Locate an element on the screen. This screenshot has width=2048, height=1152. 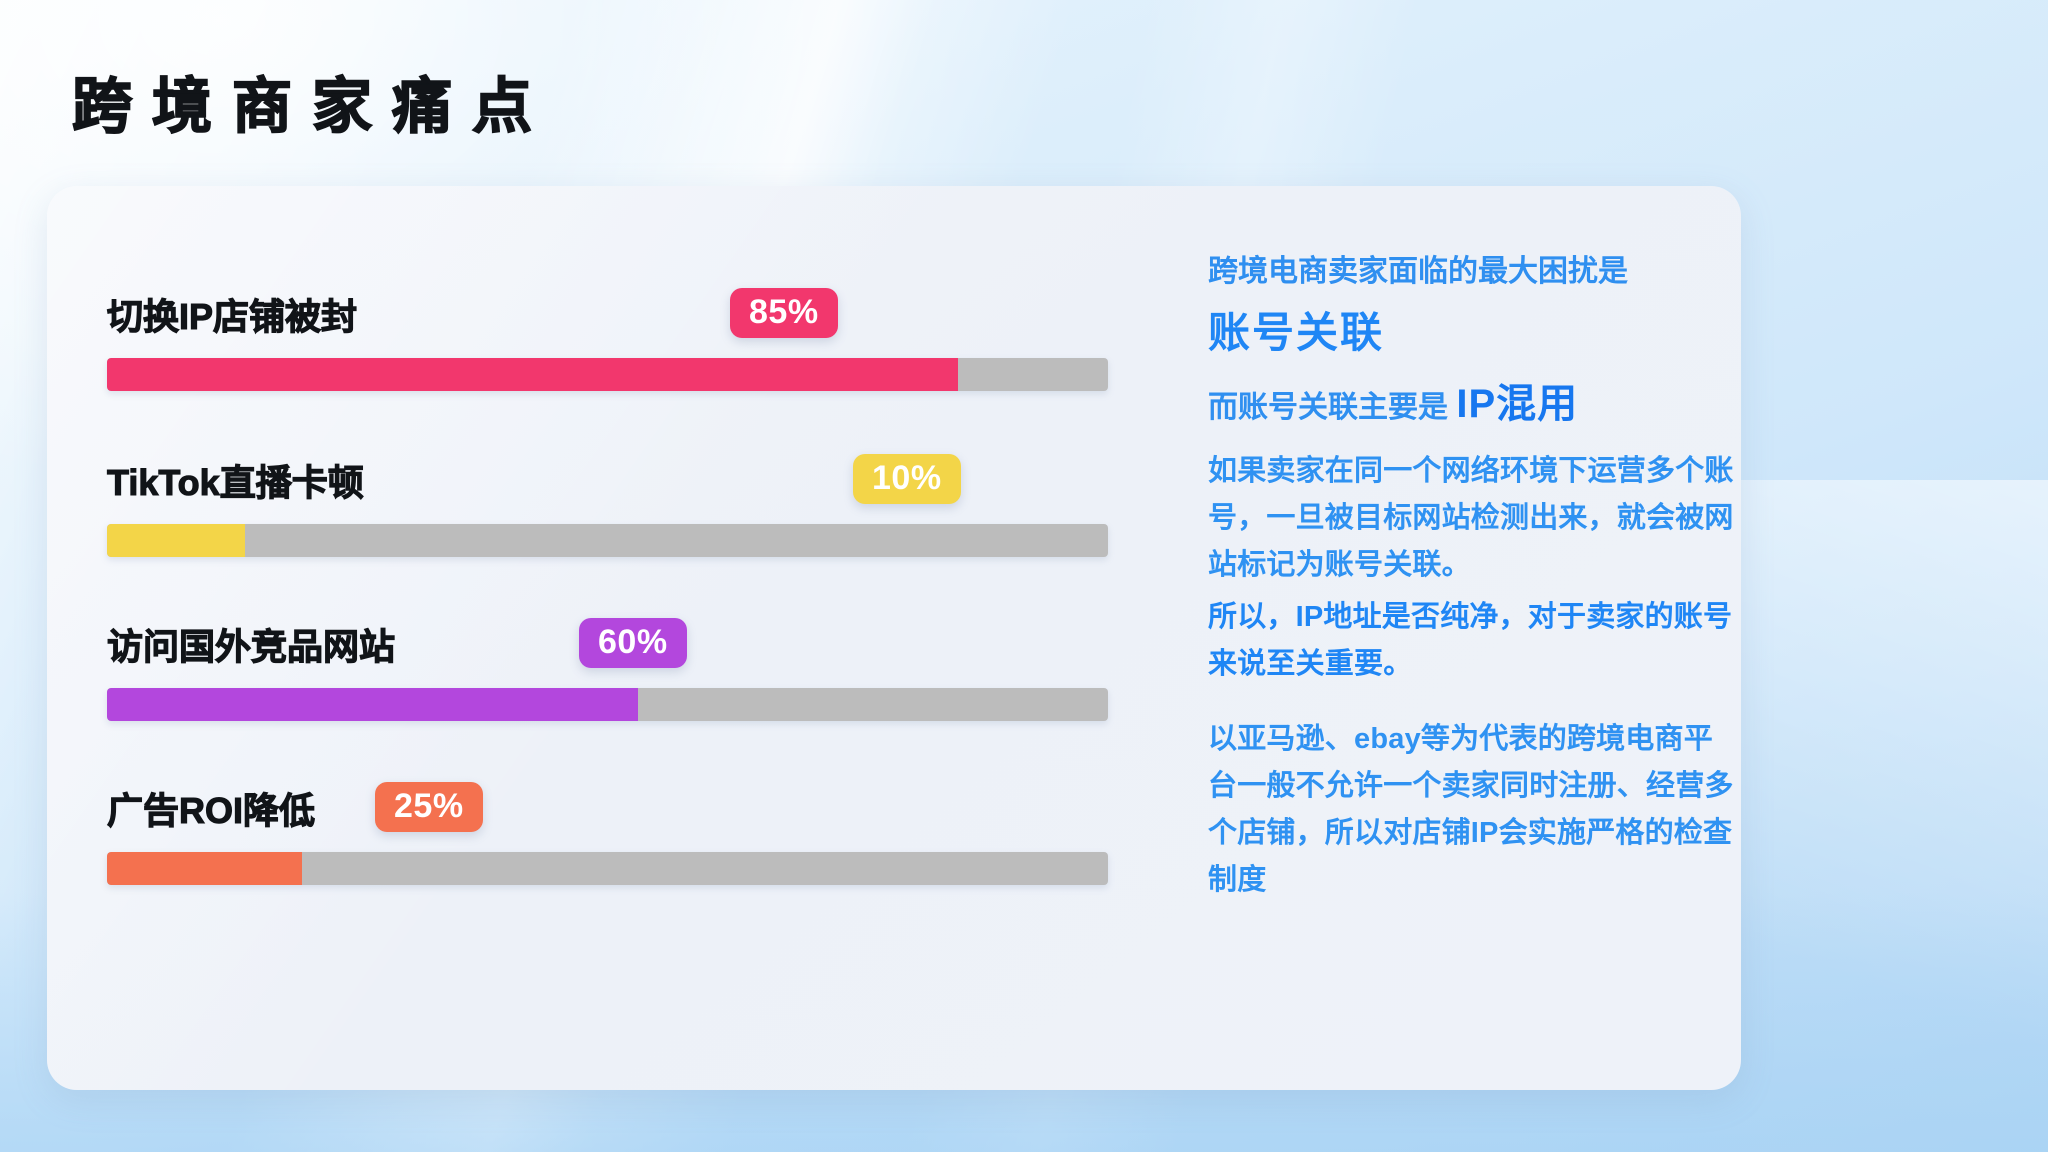
bar-value-badge: 25% is located at coordinates (429, 807).